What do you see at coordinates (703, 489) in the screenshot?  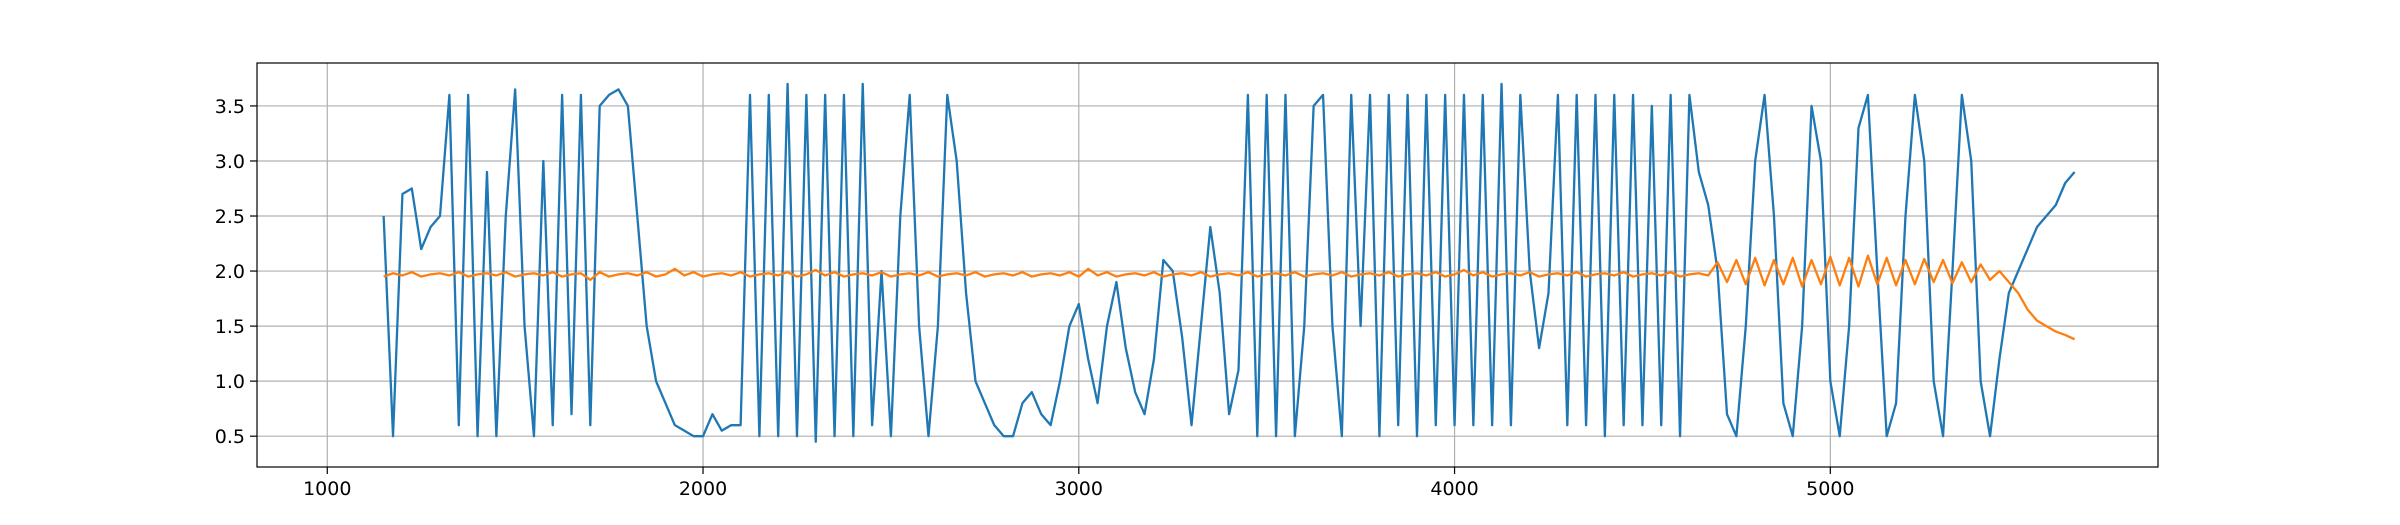 I see `x-tick-label: 2000` at bounding box center [703, 489].